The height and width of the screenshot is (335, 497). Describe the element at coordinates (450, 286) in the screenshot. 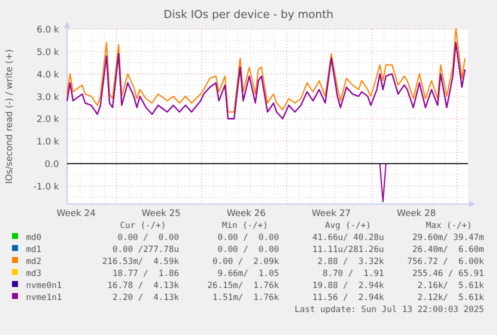

I see `text: 2.16k/ 5.61k` at that location.